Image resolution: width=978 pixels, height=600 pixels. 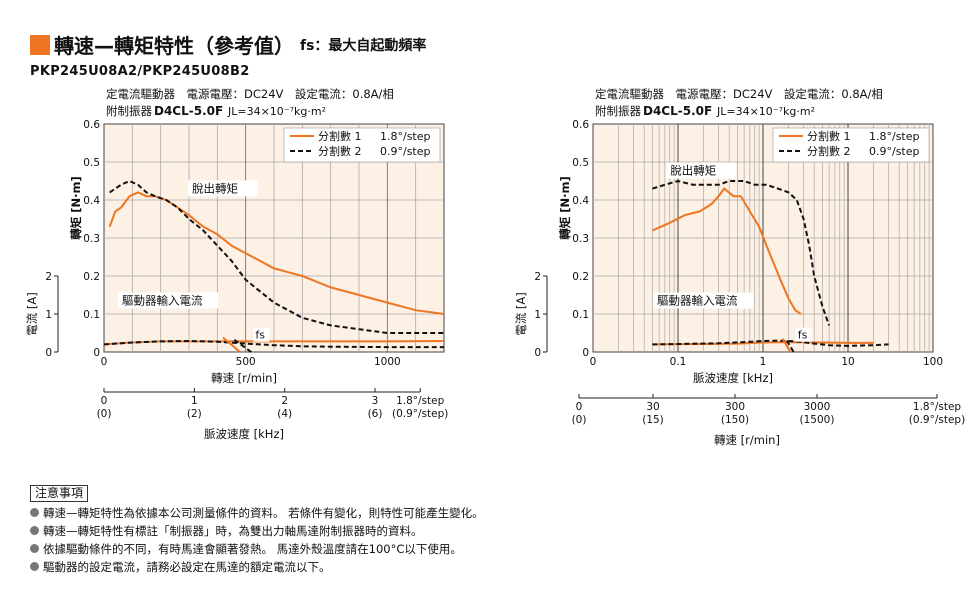 I want to click on y-tick-label: 0.5, so click(x=91, y=163).